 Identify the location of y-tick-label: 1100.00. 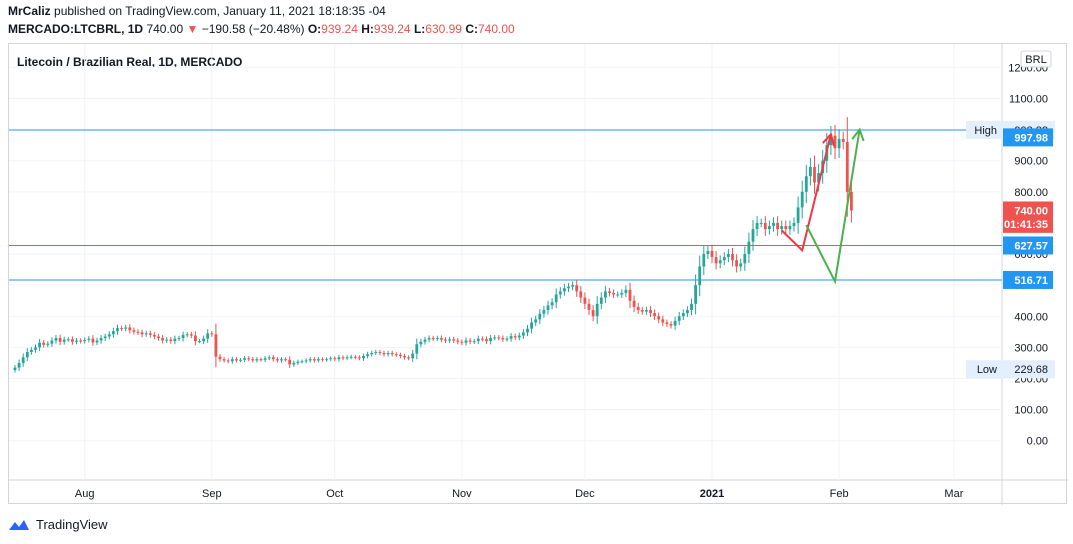
(1028, 99).